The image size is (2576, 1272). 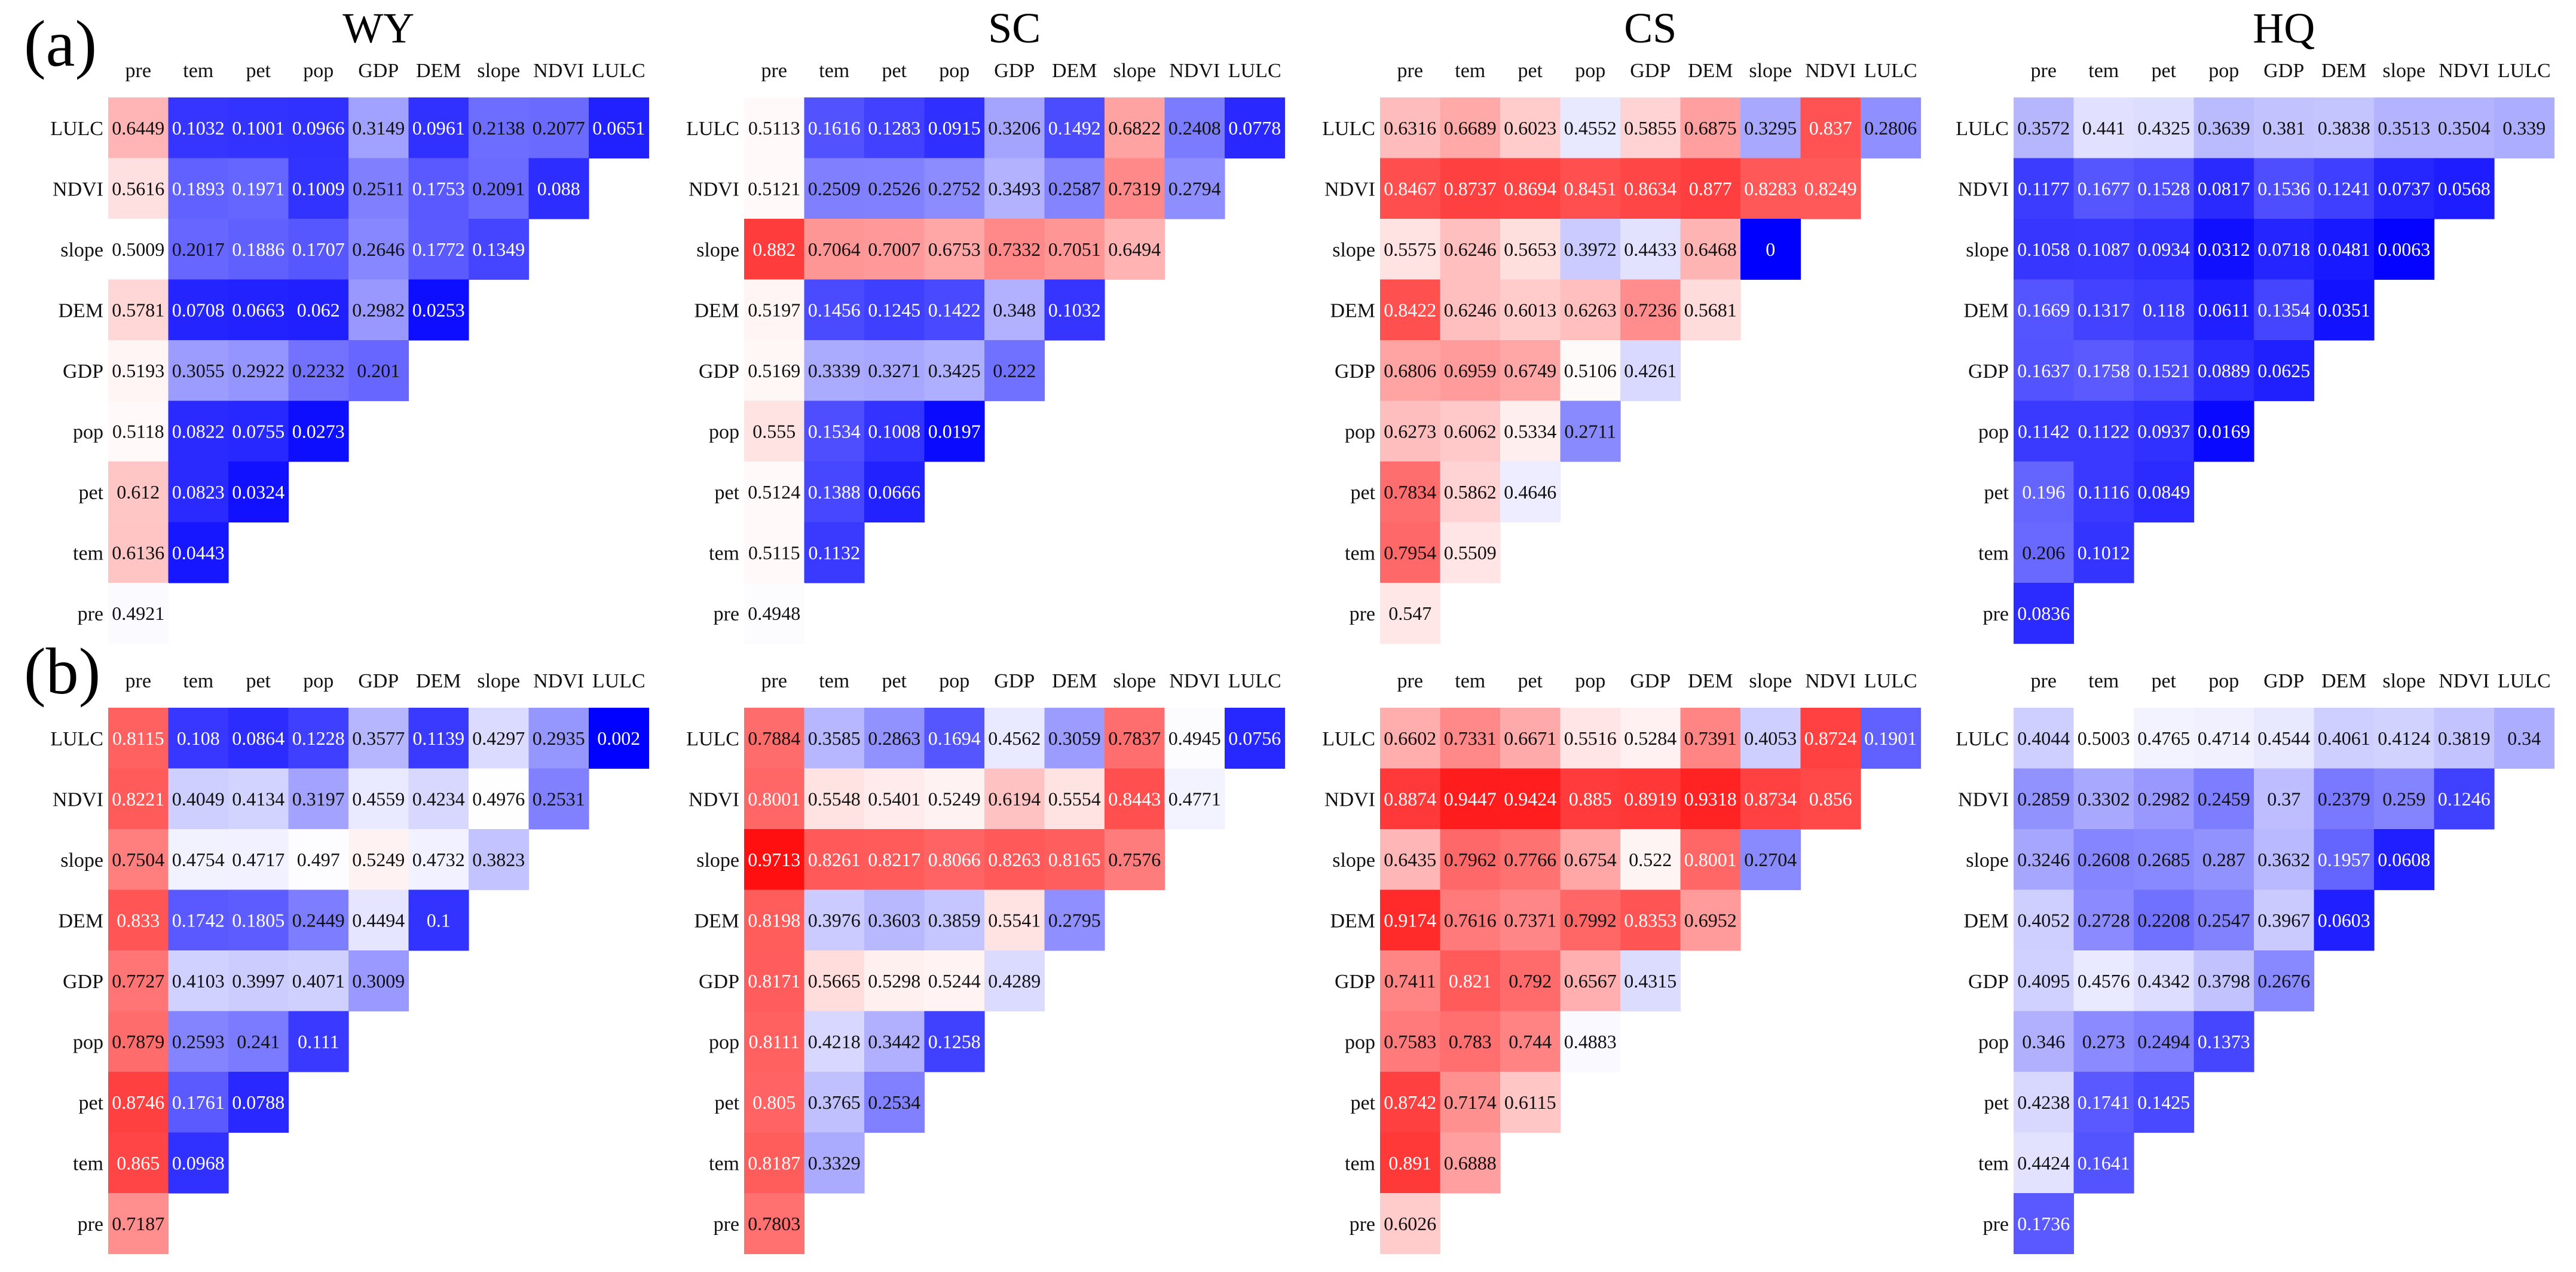 I want to click on cell-value-label: 0.6246, so click(x=1470, y=250).